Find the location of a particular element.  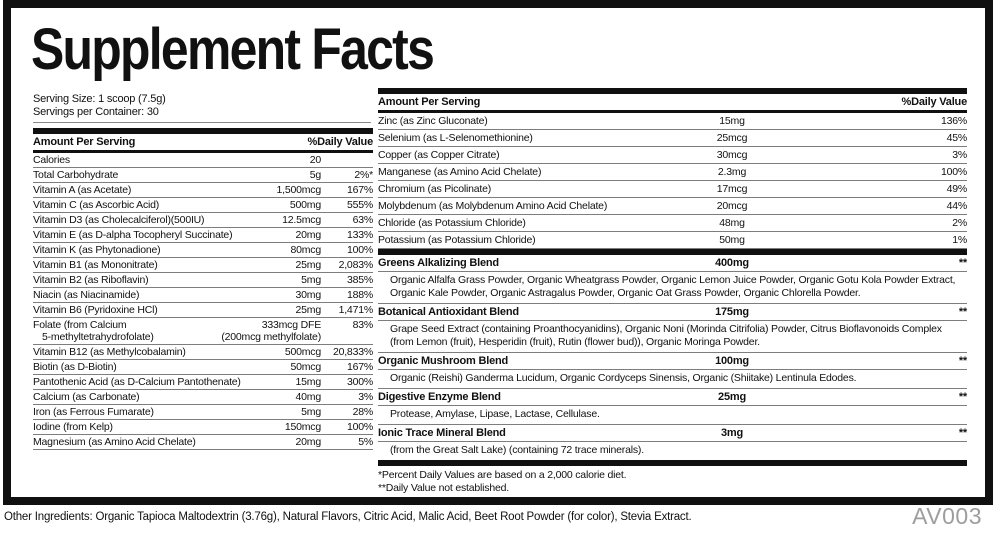

row-amount: 40mg is located at coordinates (308, 397).